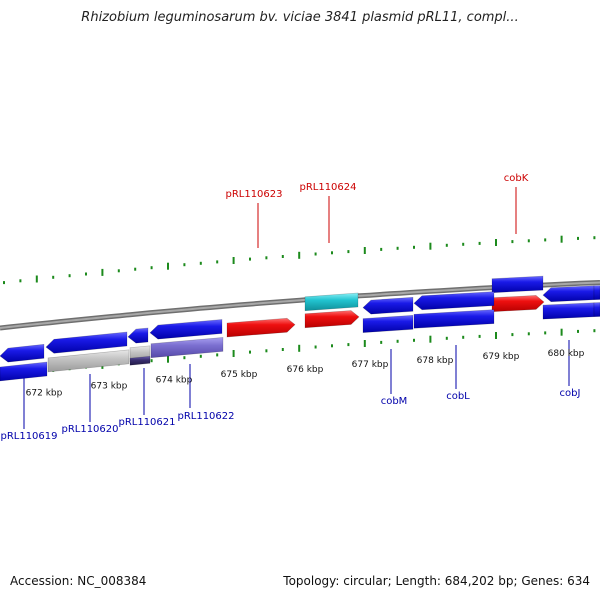 The image size is (600, 600). What do you see at coordinates (568, 311) in the screenshot?
I see `gene-cobJ` at bounding box center [568, 311].